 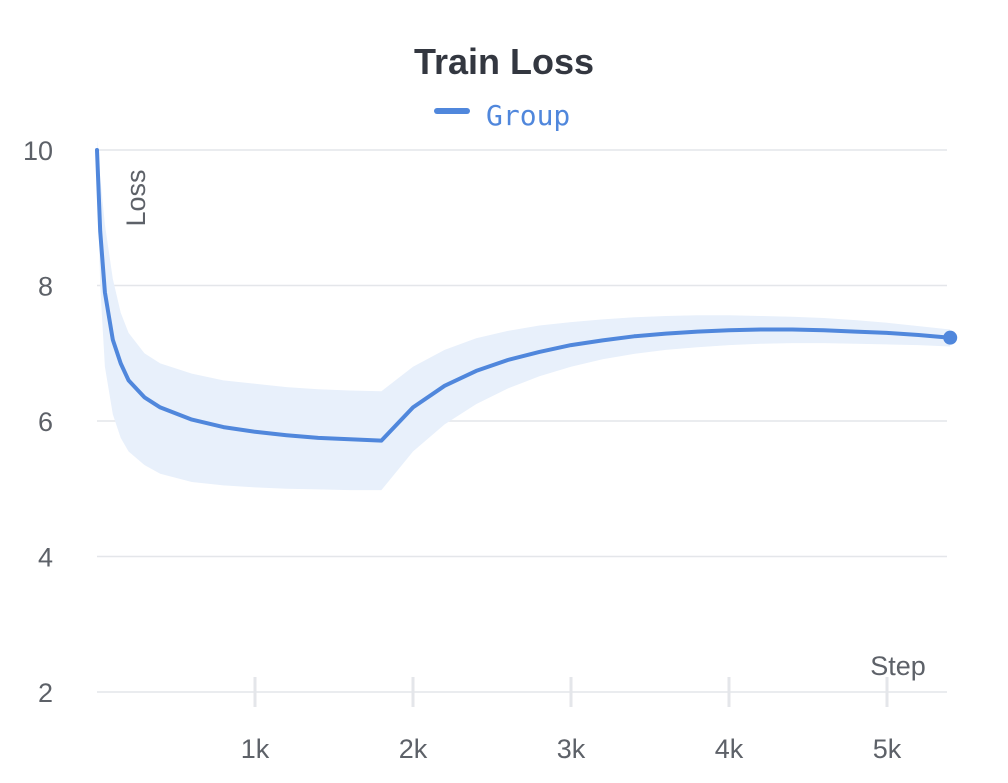 I want to click on x-tick-label-2k: 2k, so click(x=413, y=749).